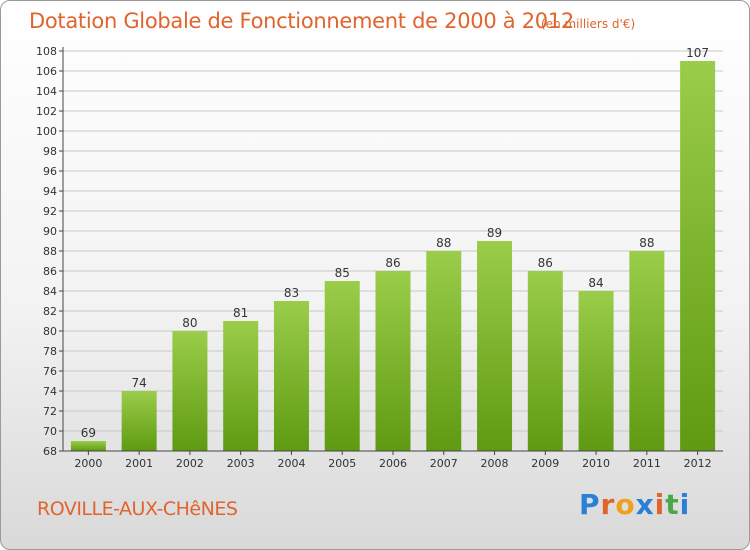 This screenshot has height=550, width=750. What do you see at coordinates (494, 233) in the screenshot?
I see `bar-value-label: 89` at bounding box center [494, 233].